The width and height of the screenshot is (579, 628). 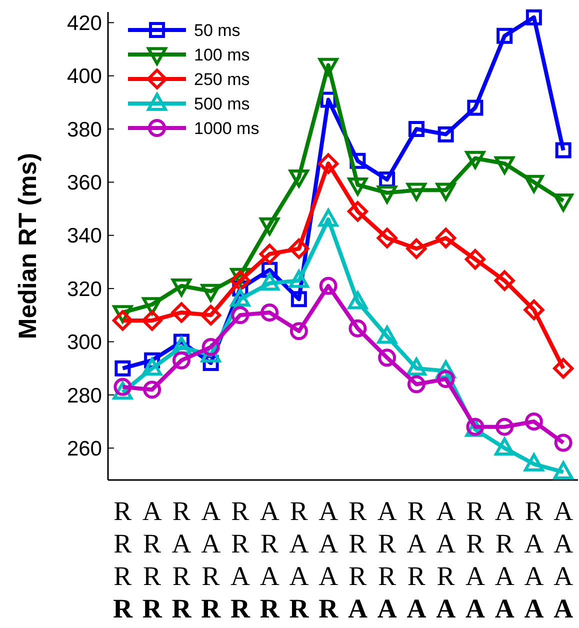 What do you see at coordinates (222, 54) in the screenshot?
I see `legend-label: 100 ms` at bounding box center [222, 54].